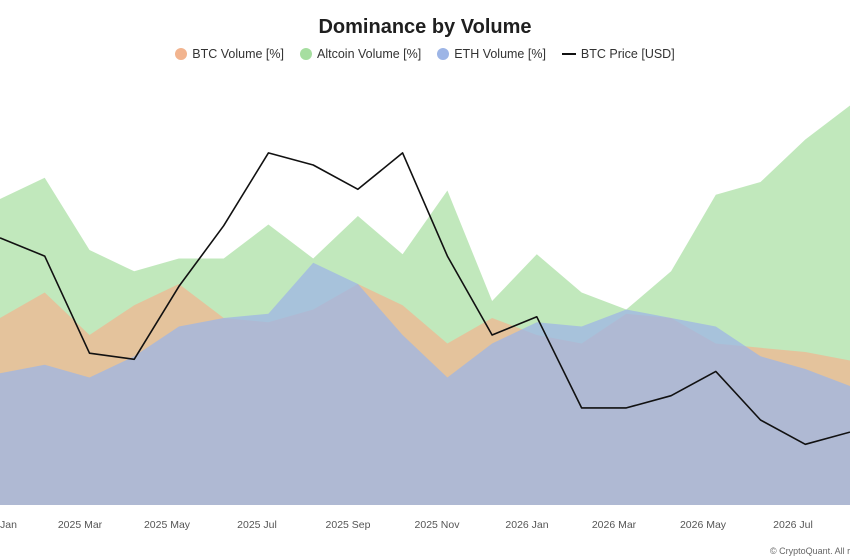 The height and width of the screenshot is (560, 850). What do you see at coordinates (369, 54) in the screenshot?
I see `legend-label: Altcoin Volume [%]` at bounding box center [369, 54].